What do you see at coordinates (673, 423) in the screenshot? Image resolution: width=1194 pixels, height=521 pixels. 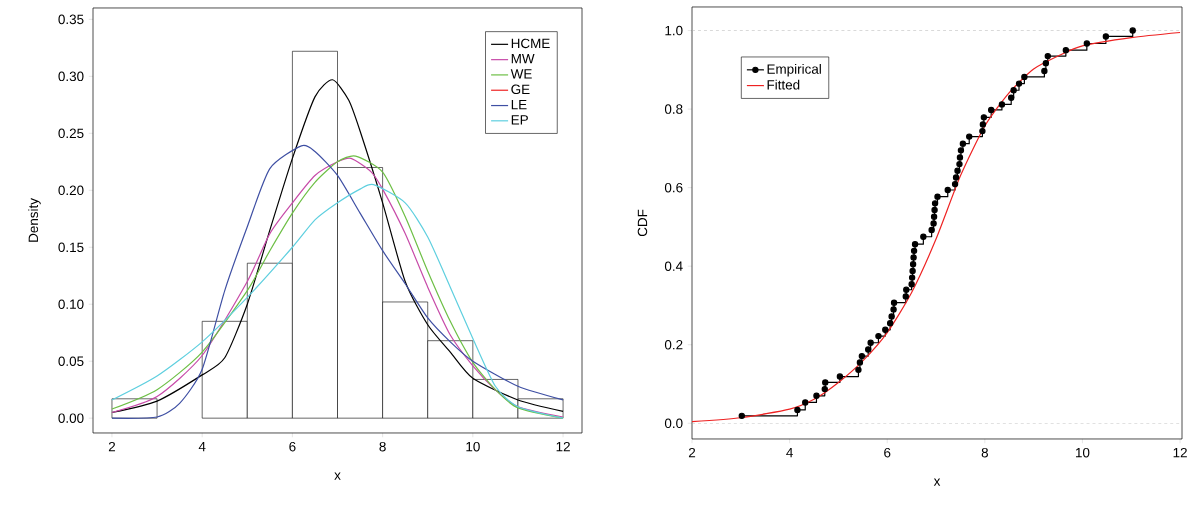 I see `y-tick-label: 0.0` at bounding box center [673, 423].